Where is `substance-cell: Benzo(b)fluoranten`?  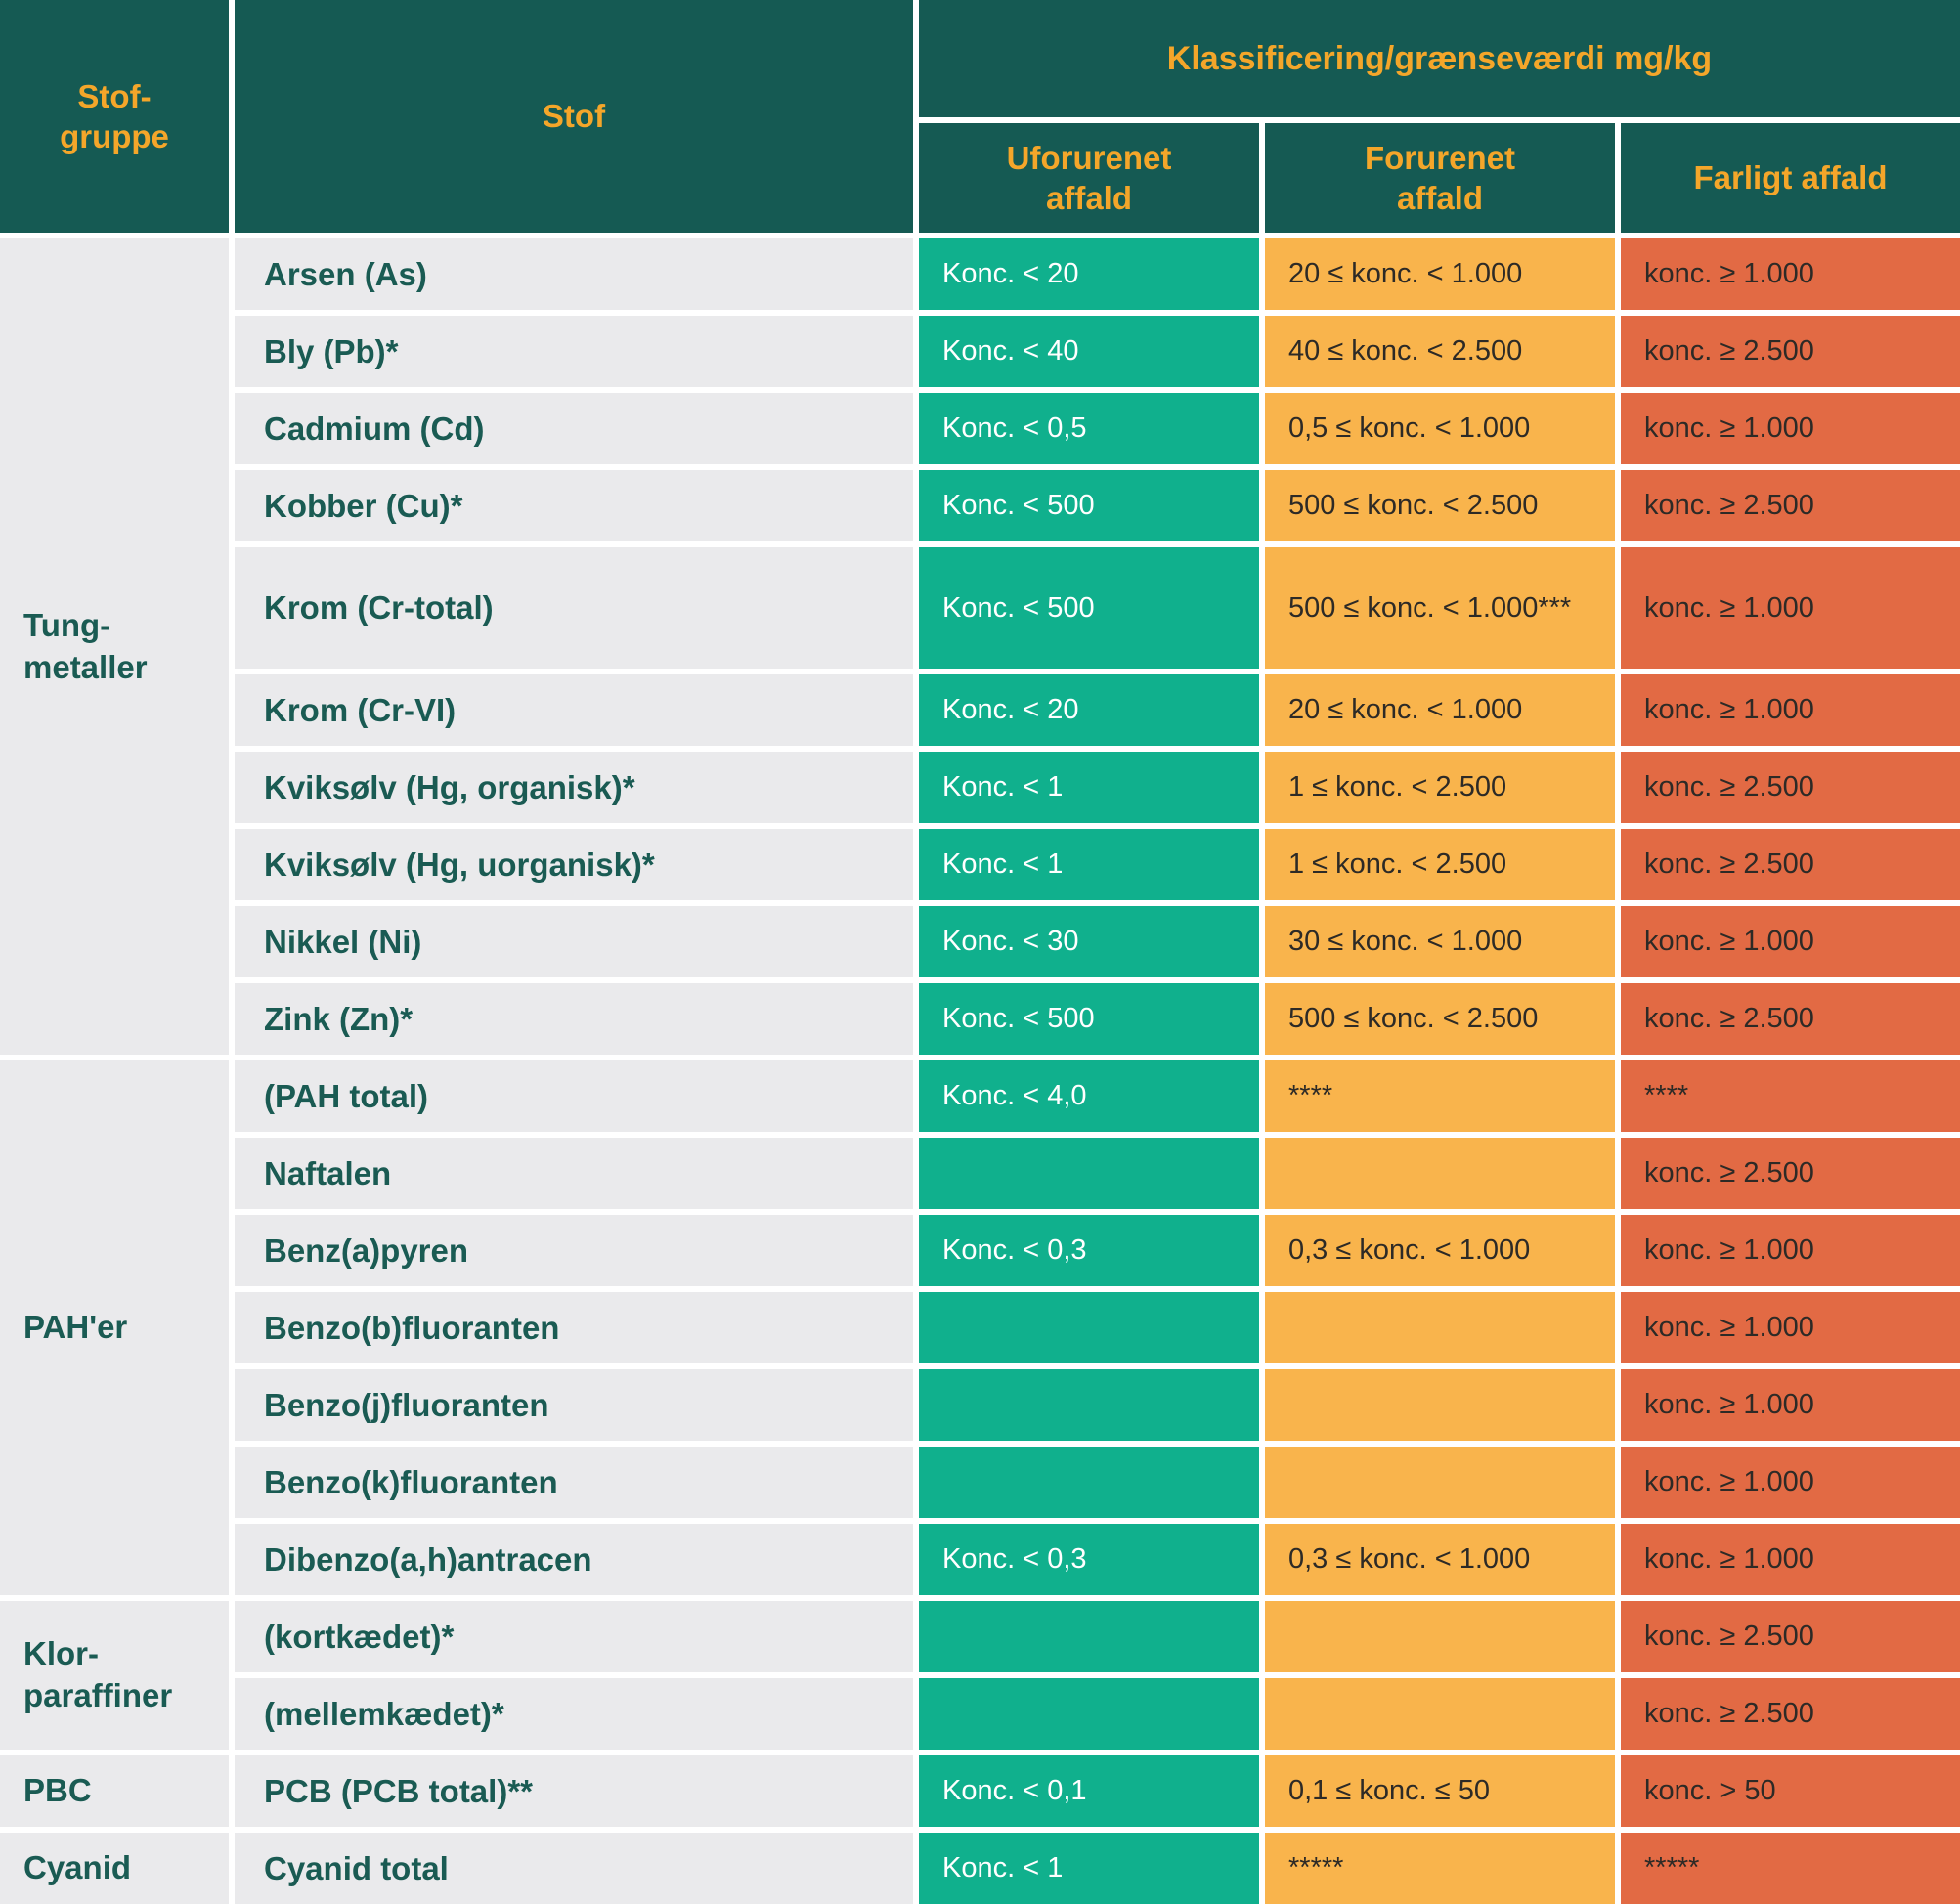 substance-cell: Benzo(b)fluoranten is located at coordinates (574, 1327).